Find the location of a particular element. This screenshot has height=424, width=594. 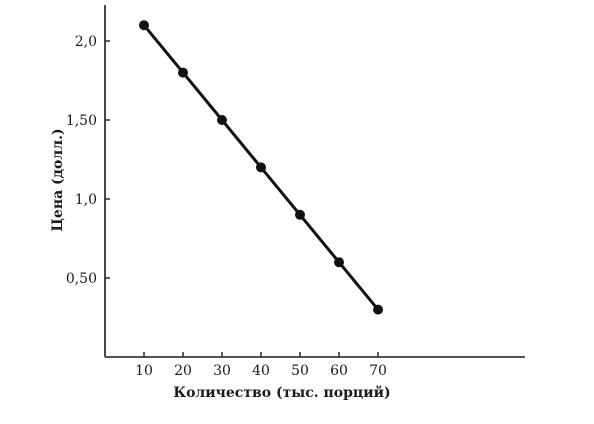

y-tick-label: 0,50 is located at coordinates (81, 279).